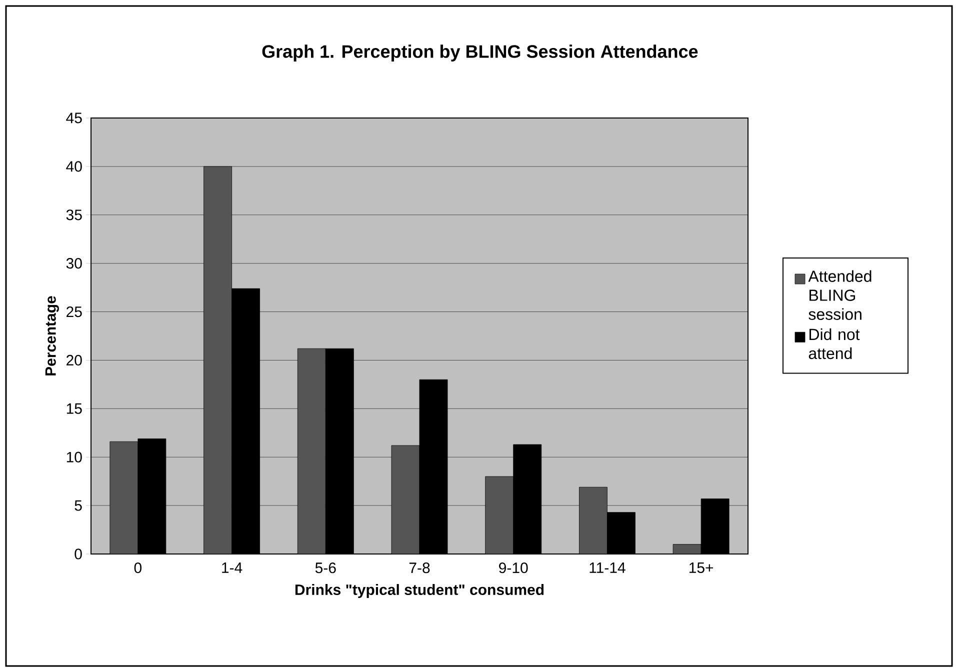 Image resolution: width=958 pixels, height=672 pixels. Describe the element at coordinates (138, 568) in the screenshot. I see `x-tick-label: 0` at that location.